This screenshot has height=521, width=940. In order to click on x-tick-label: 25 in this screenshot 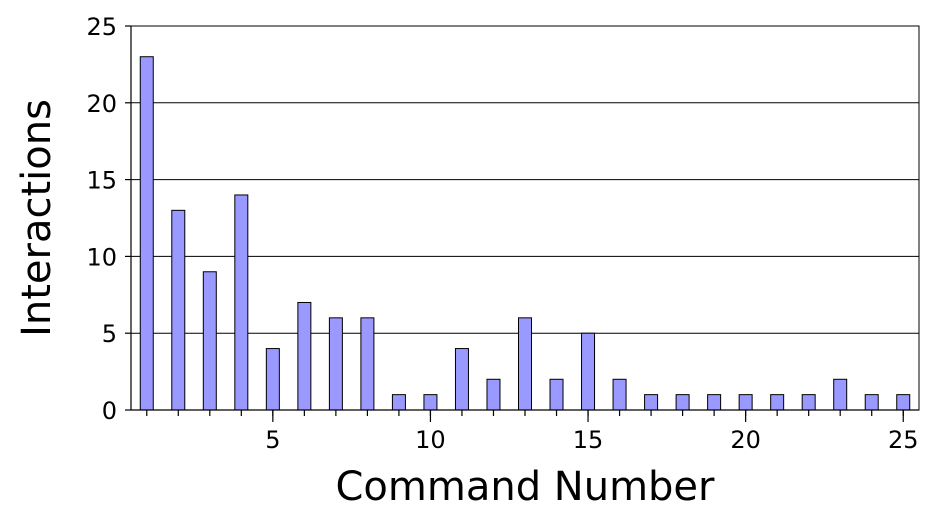, I will do `click(903, 440)`.